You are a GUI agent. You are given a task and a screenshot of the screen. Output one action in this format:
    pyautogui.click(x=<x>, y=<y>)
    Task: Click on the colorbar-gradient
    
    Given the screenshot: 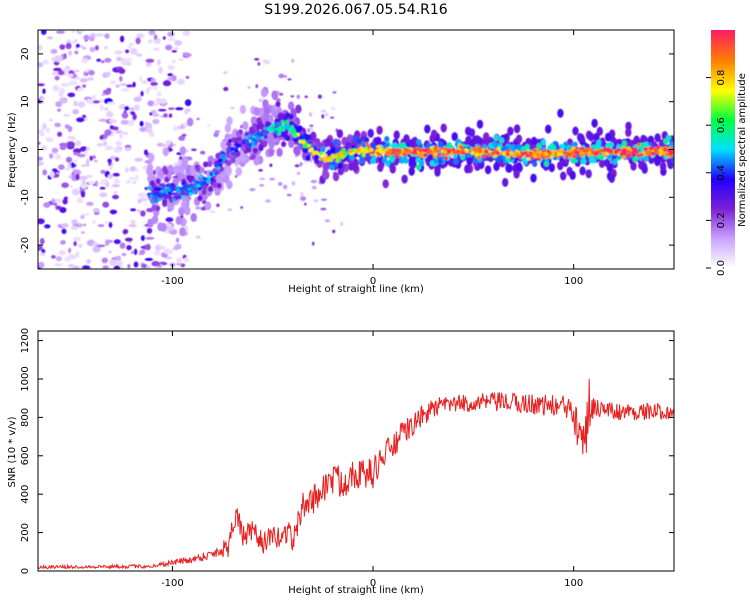 What is the action you would take?
    pyautogui.click(x=723, y=149)
    